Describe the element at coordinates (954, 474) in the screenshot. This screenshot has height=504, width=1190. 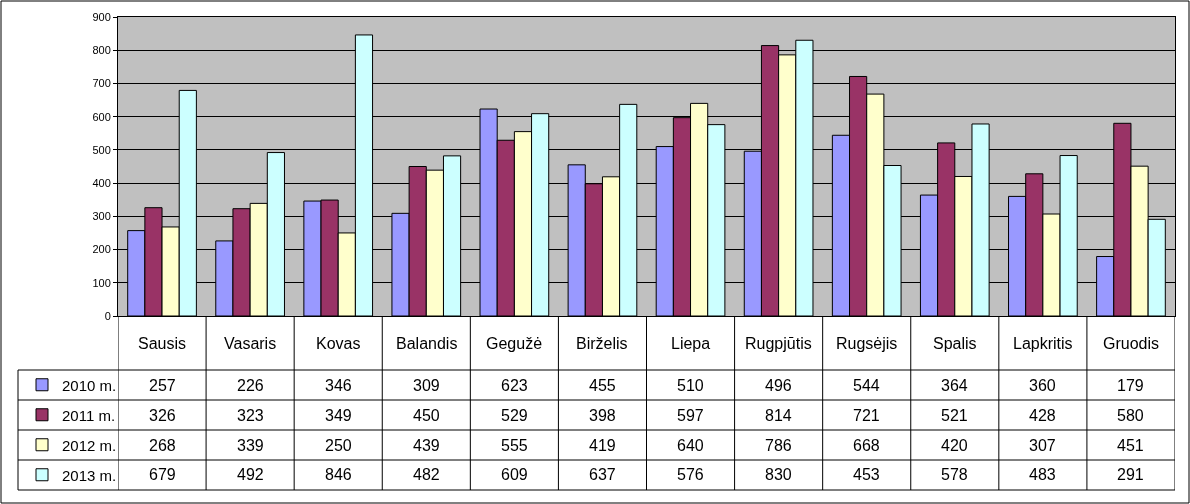
I see `data-label: 578` at that location.